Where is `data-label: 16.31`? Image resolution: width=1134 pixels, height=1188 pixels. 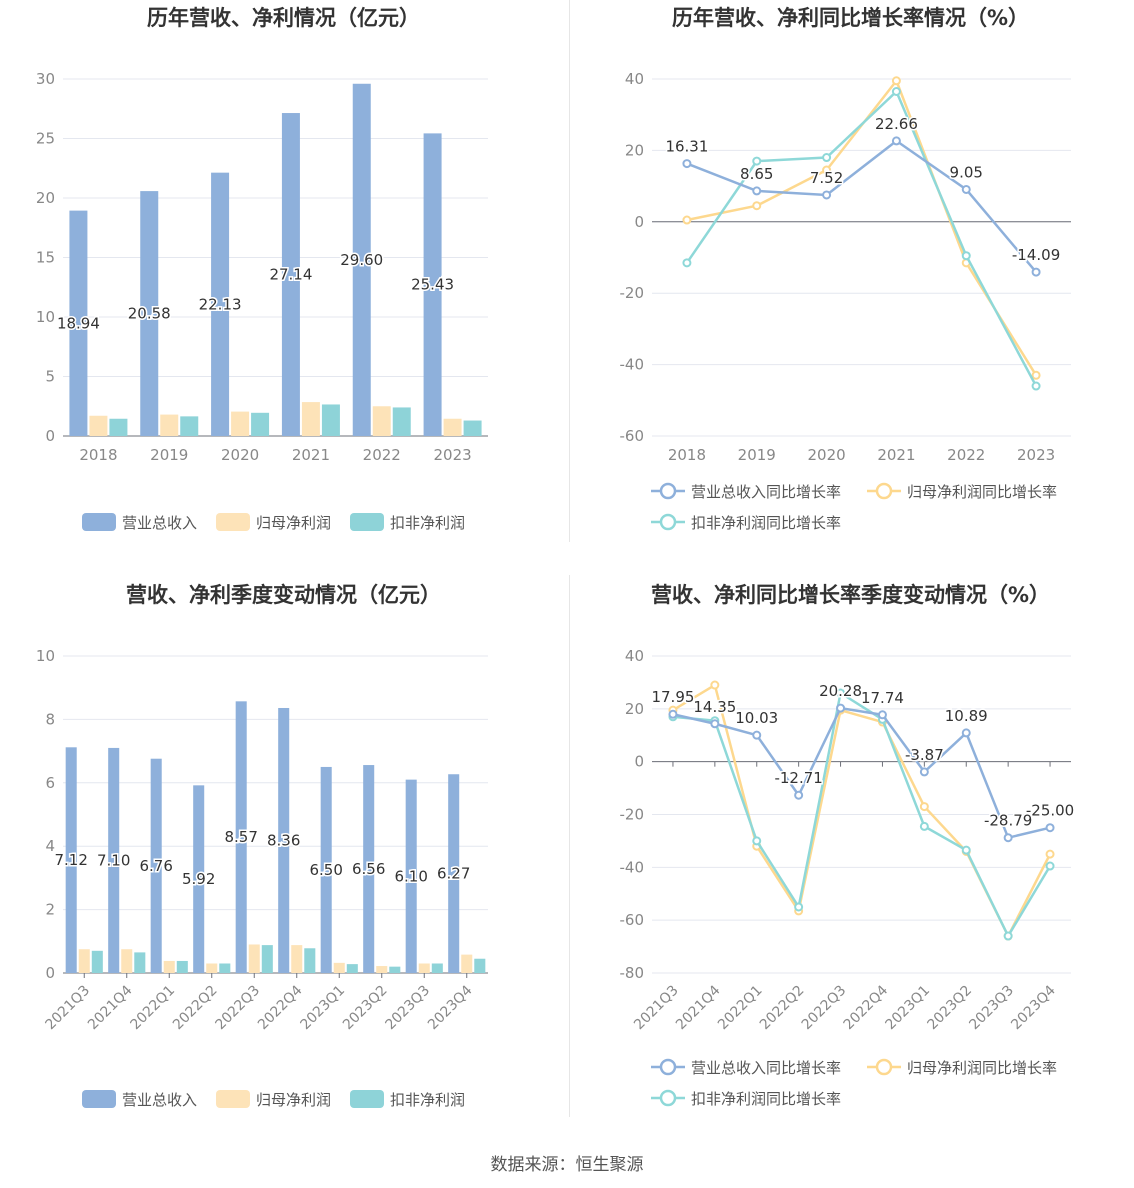 data-label: 16.31 is located at coordinates (686, 147).